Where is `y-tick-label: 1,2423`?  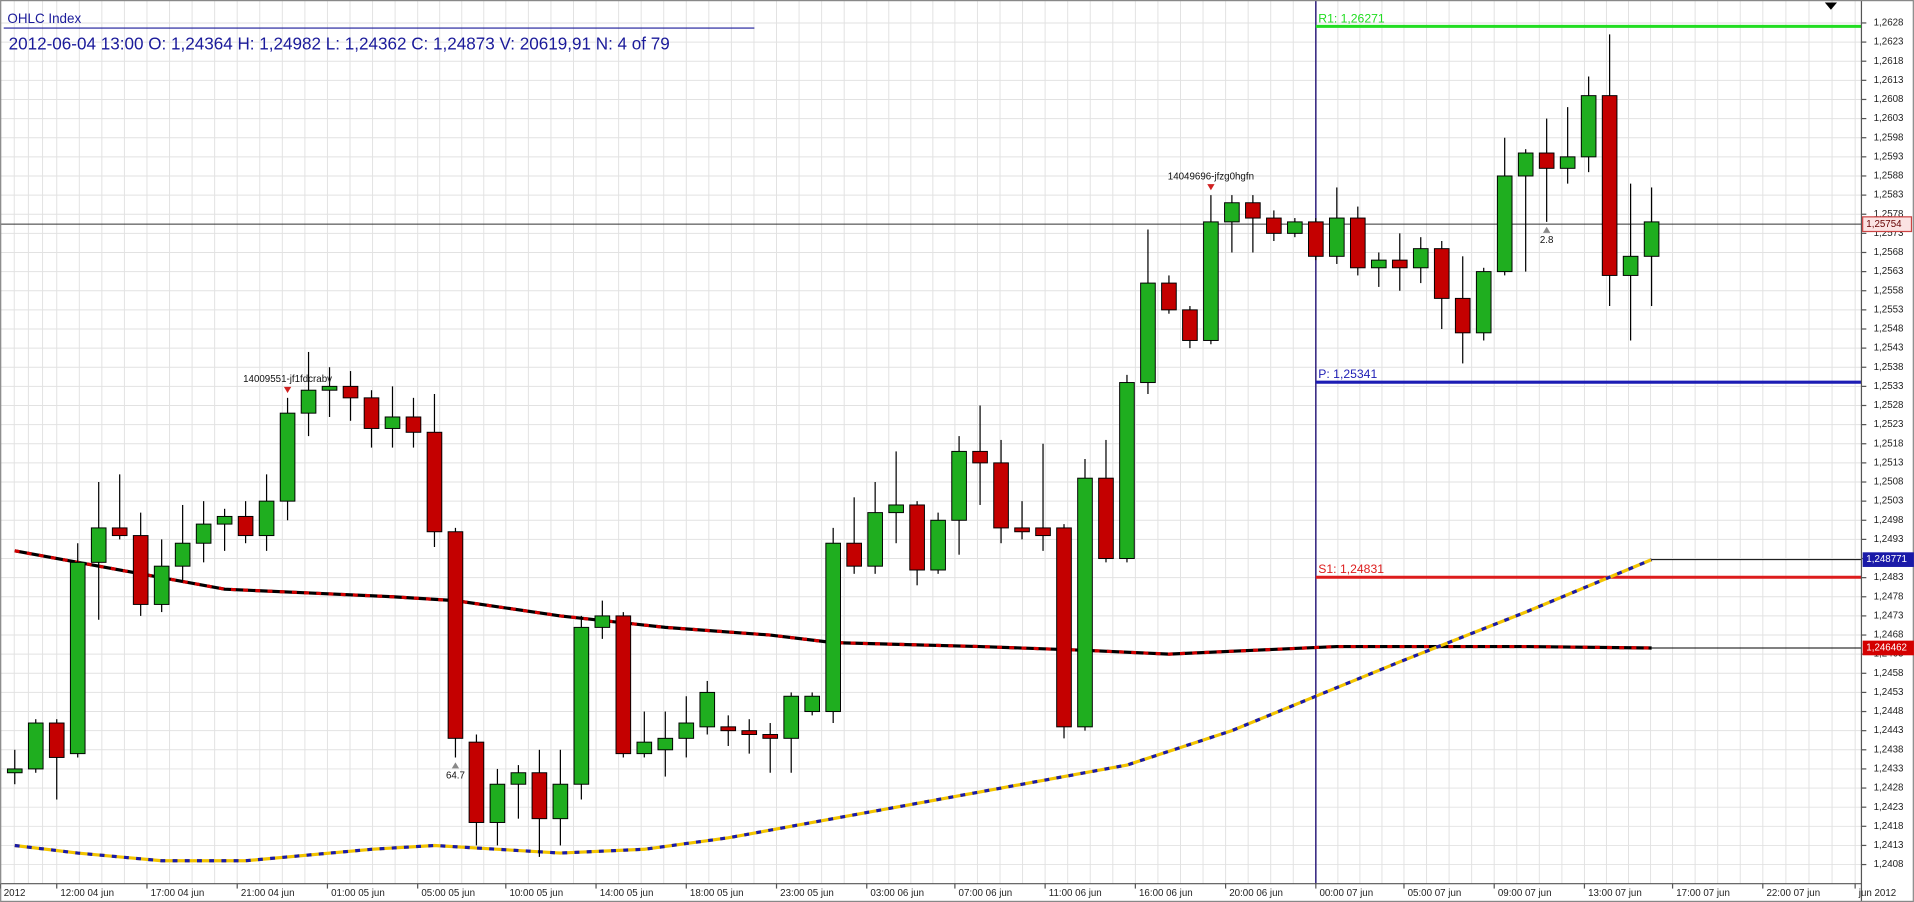 y-tick-label: 1,2423 is located at coordinates (1889, 807).